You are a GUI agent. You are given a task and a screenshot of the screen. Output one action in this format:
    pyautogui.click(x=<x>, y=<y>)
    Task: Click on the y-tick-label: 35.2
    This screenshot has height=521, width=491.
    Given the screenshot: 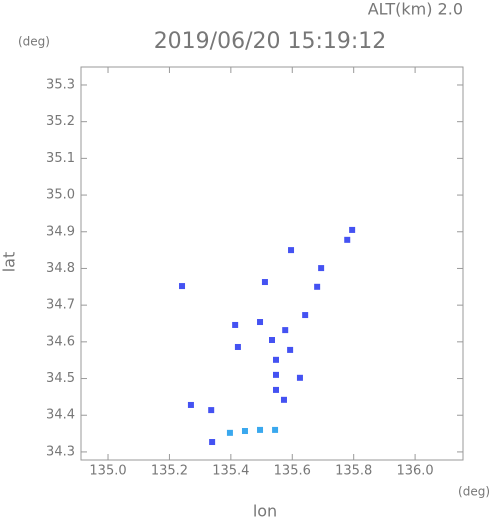 What is the action you would take?
    pyautogui.click(x=60, y=121)
    